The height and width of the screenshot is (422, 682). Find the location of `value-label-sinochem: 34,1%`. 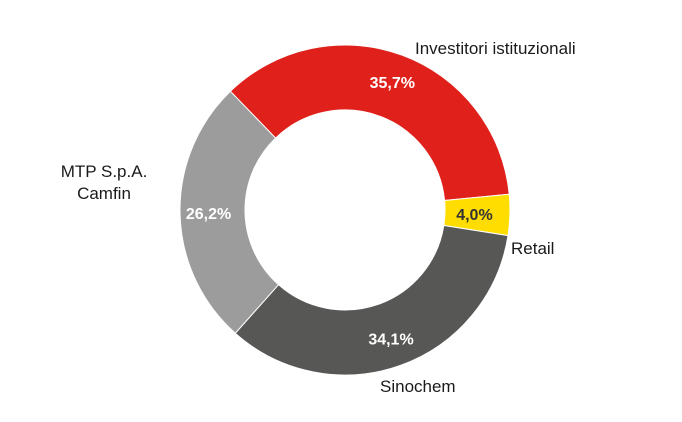

value-label-sinochem: 34,1% is located at coordinates (390, 340).